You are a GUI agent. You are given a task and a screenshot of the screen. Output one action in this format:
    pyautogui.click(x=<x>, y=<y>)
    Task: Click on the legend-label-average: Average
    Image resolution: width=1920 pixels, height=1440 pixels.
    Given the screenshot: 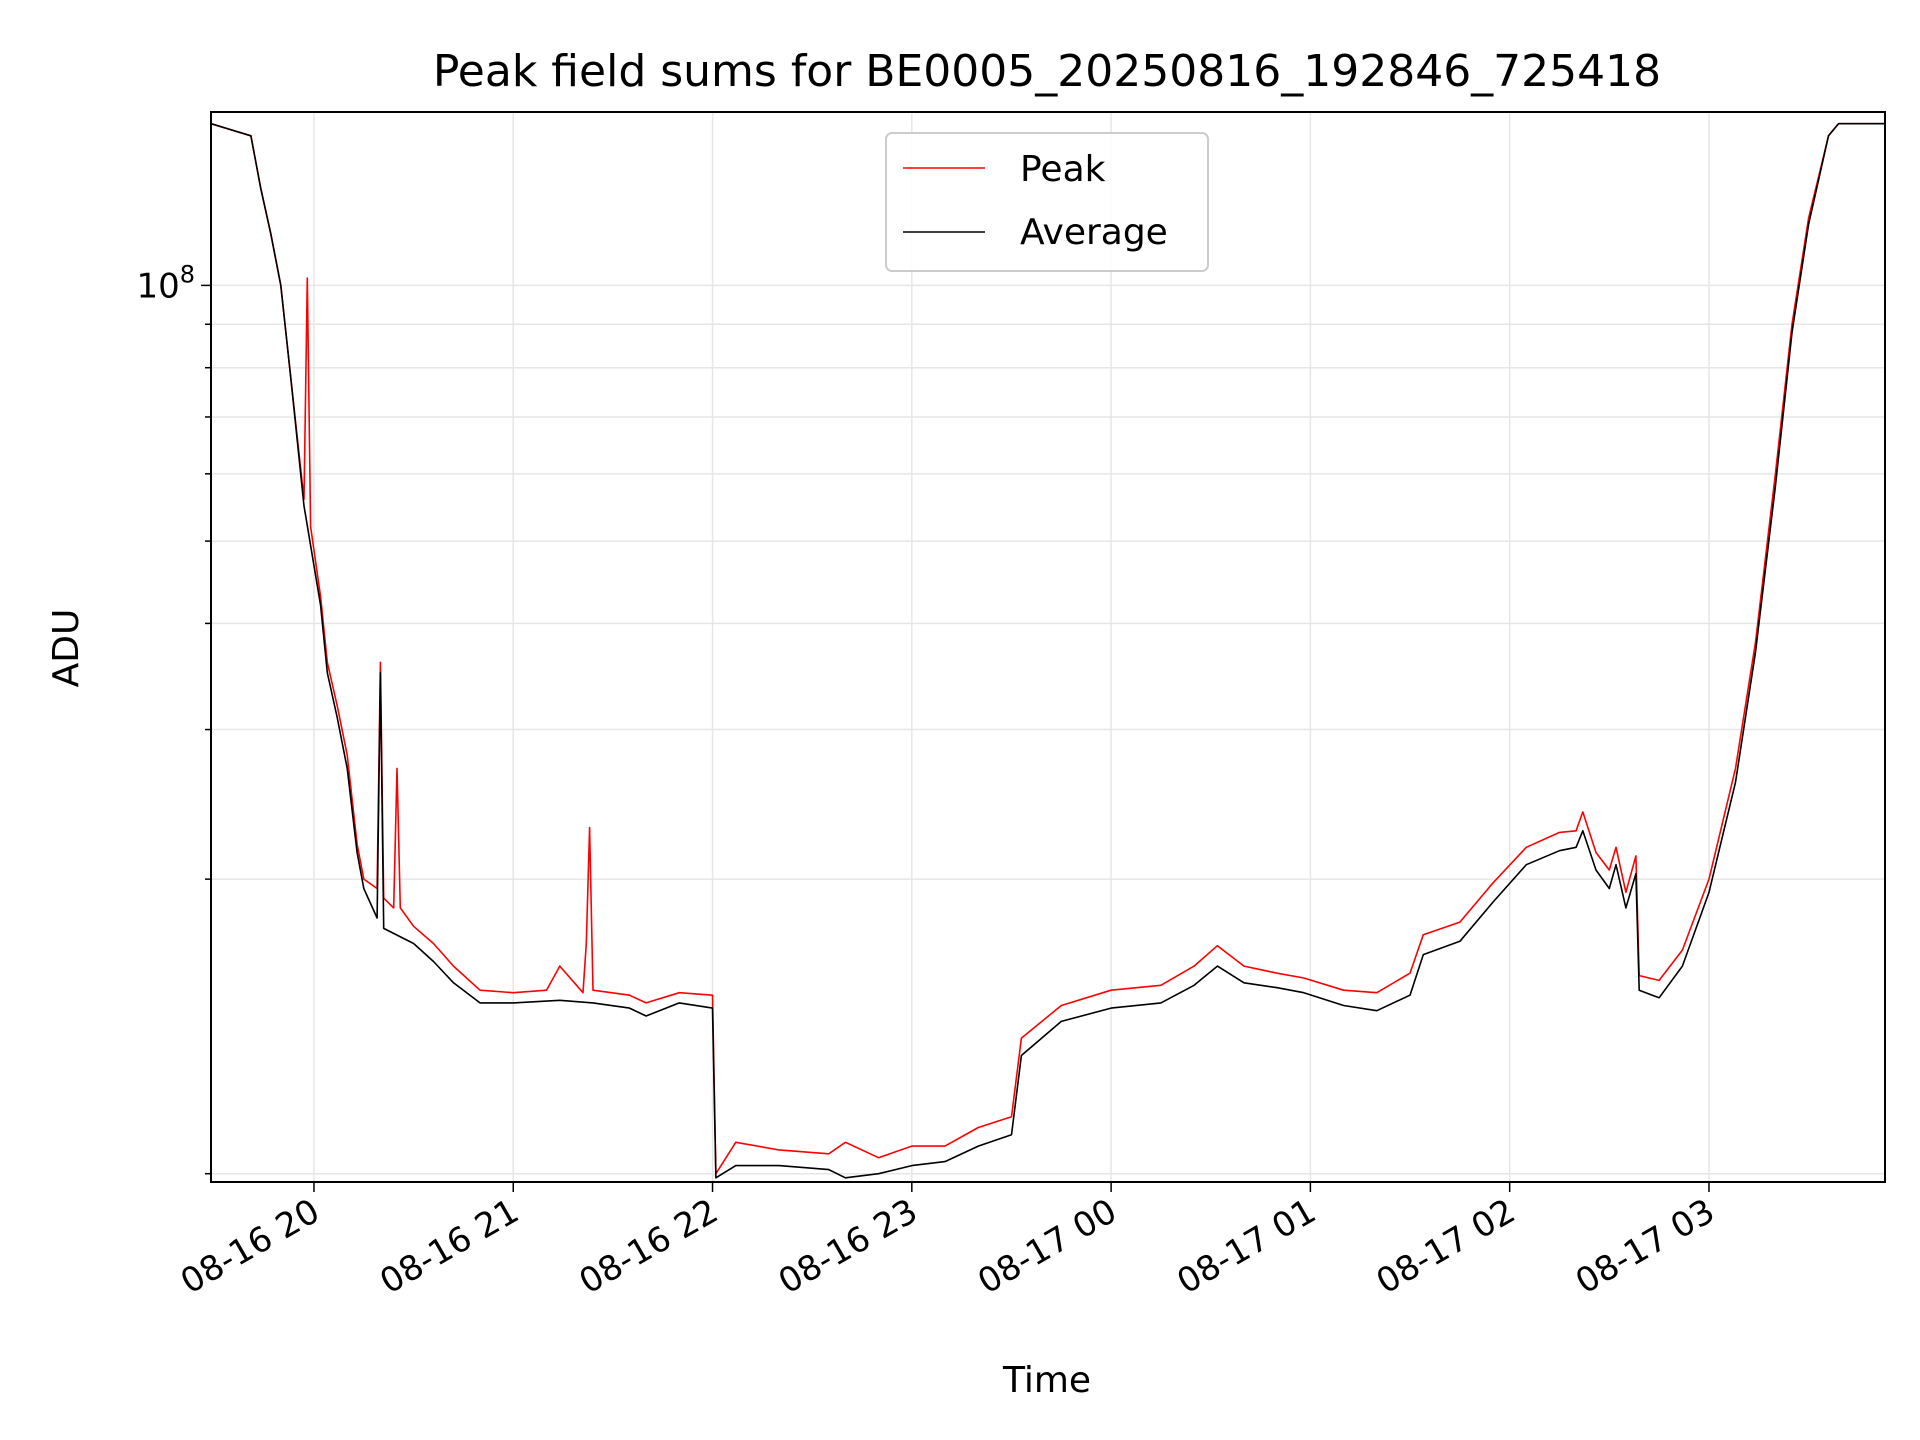 What is the action you would take?
    pyautogui.click(x=1094, y=232)
    